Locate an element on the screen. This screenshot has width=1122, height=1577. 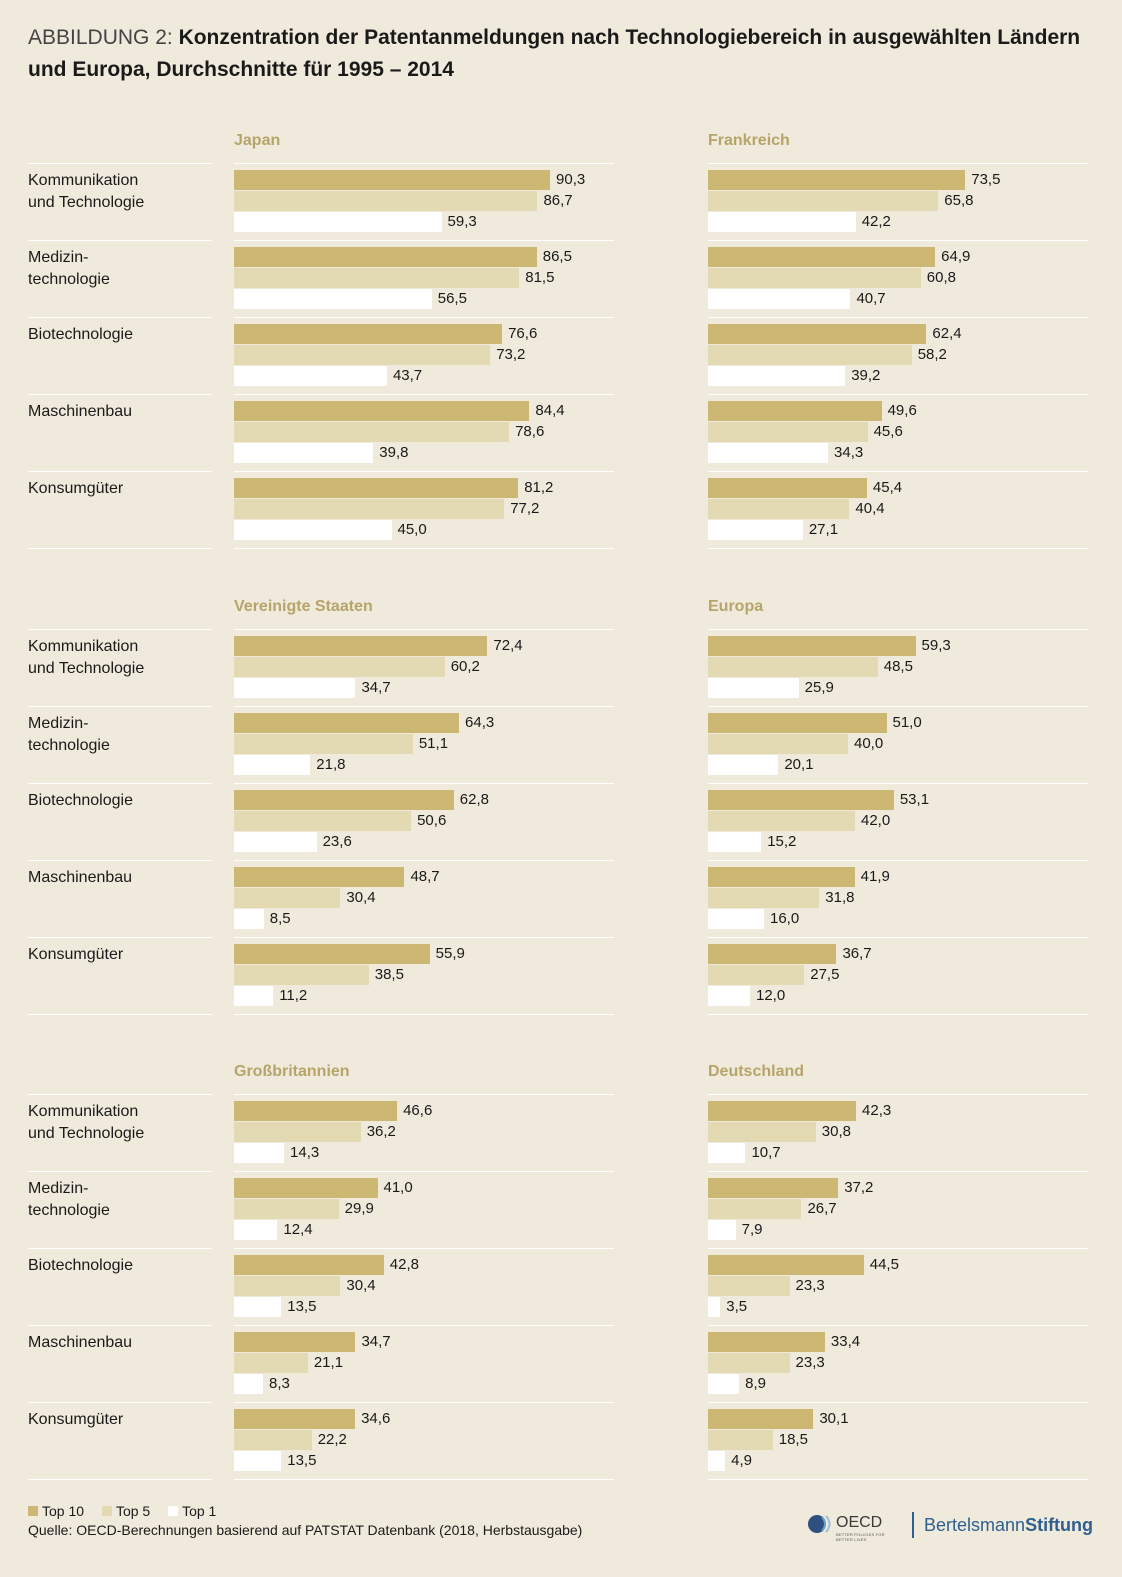
bar-value-label: 20,1 is located at coordinates (799, 764).